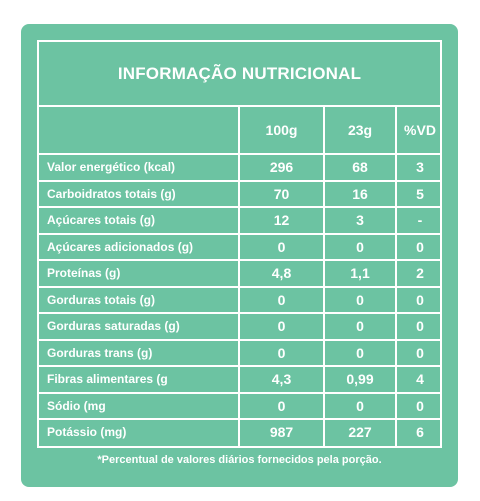 The width and height of the screenshot is (480, 501). What do you see at coordinates (281, 167) in the screenshot?
I see `row-value: 296` at bounding box center [281, 167].